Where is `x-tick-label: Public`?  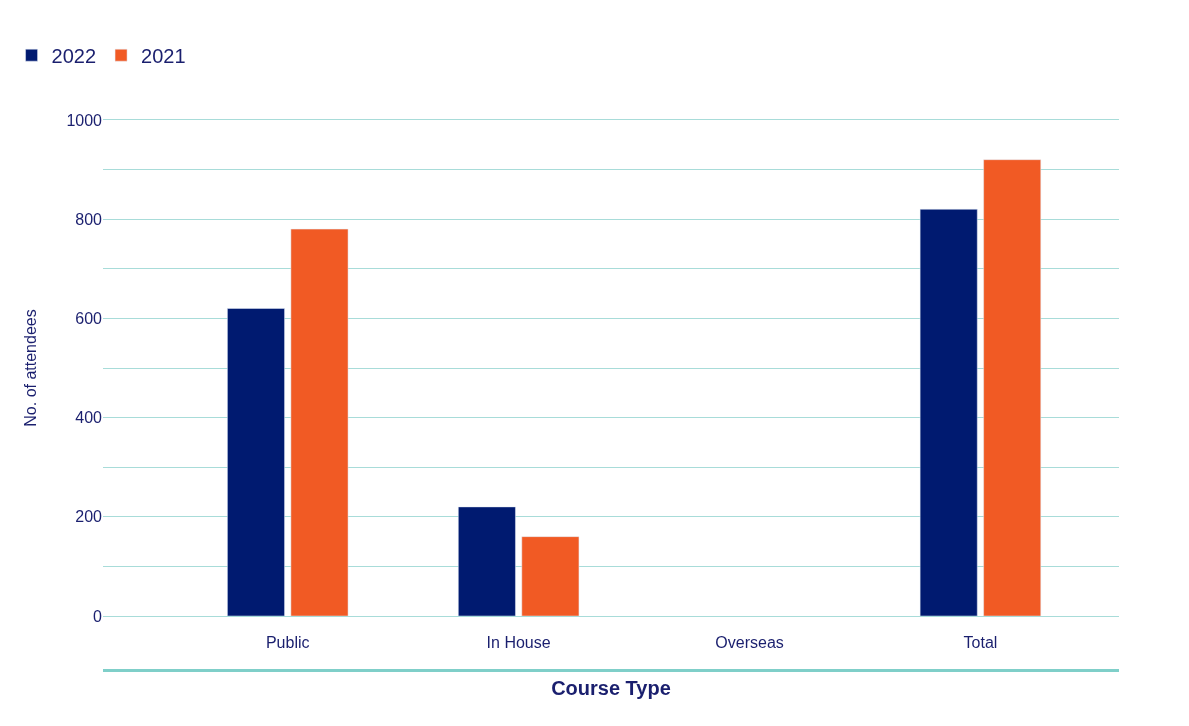
x-tick-label: Public is located at coordinates (287, 643).